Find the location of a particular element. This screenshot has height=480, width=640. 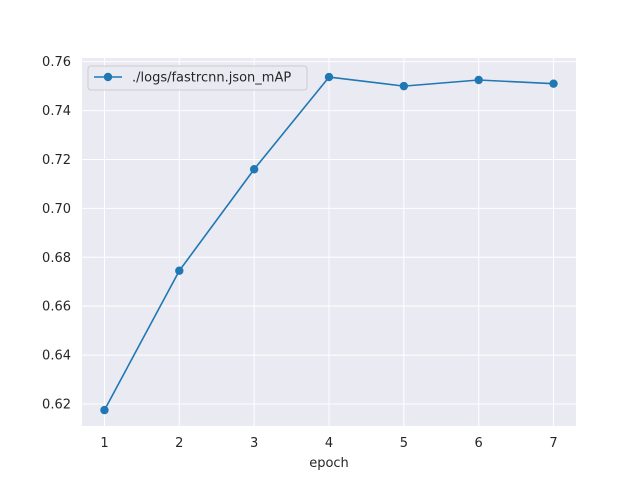

x-tick-label: 2 is located at coordinates (179, 443).